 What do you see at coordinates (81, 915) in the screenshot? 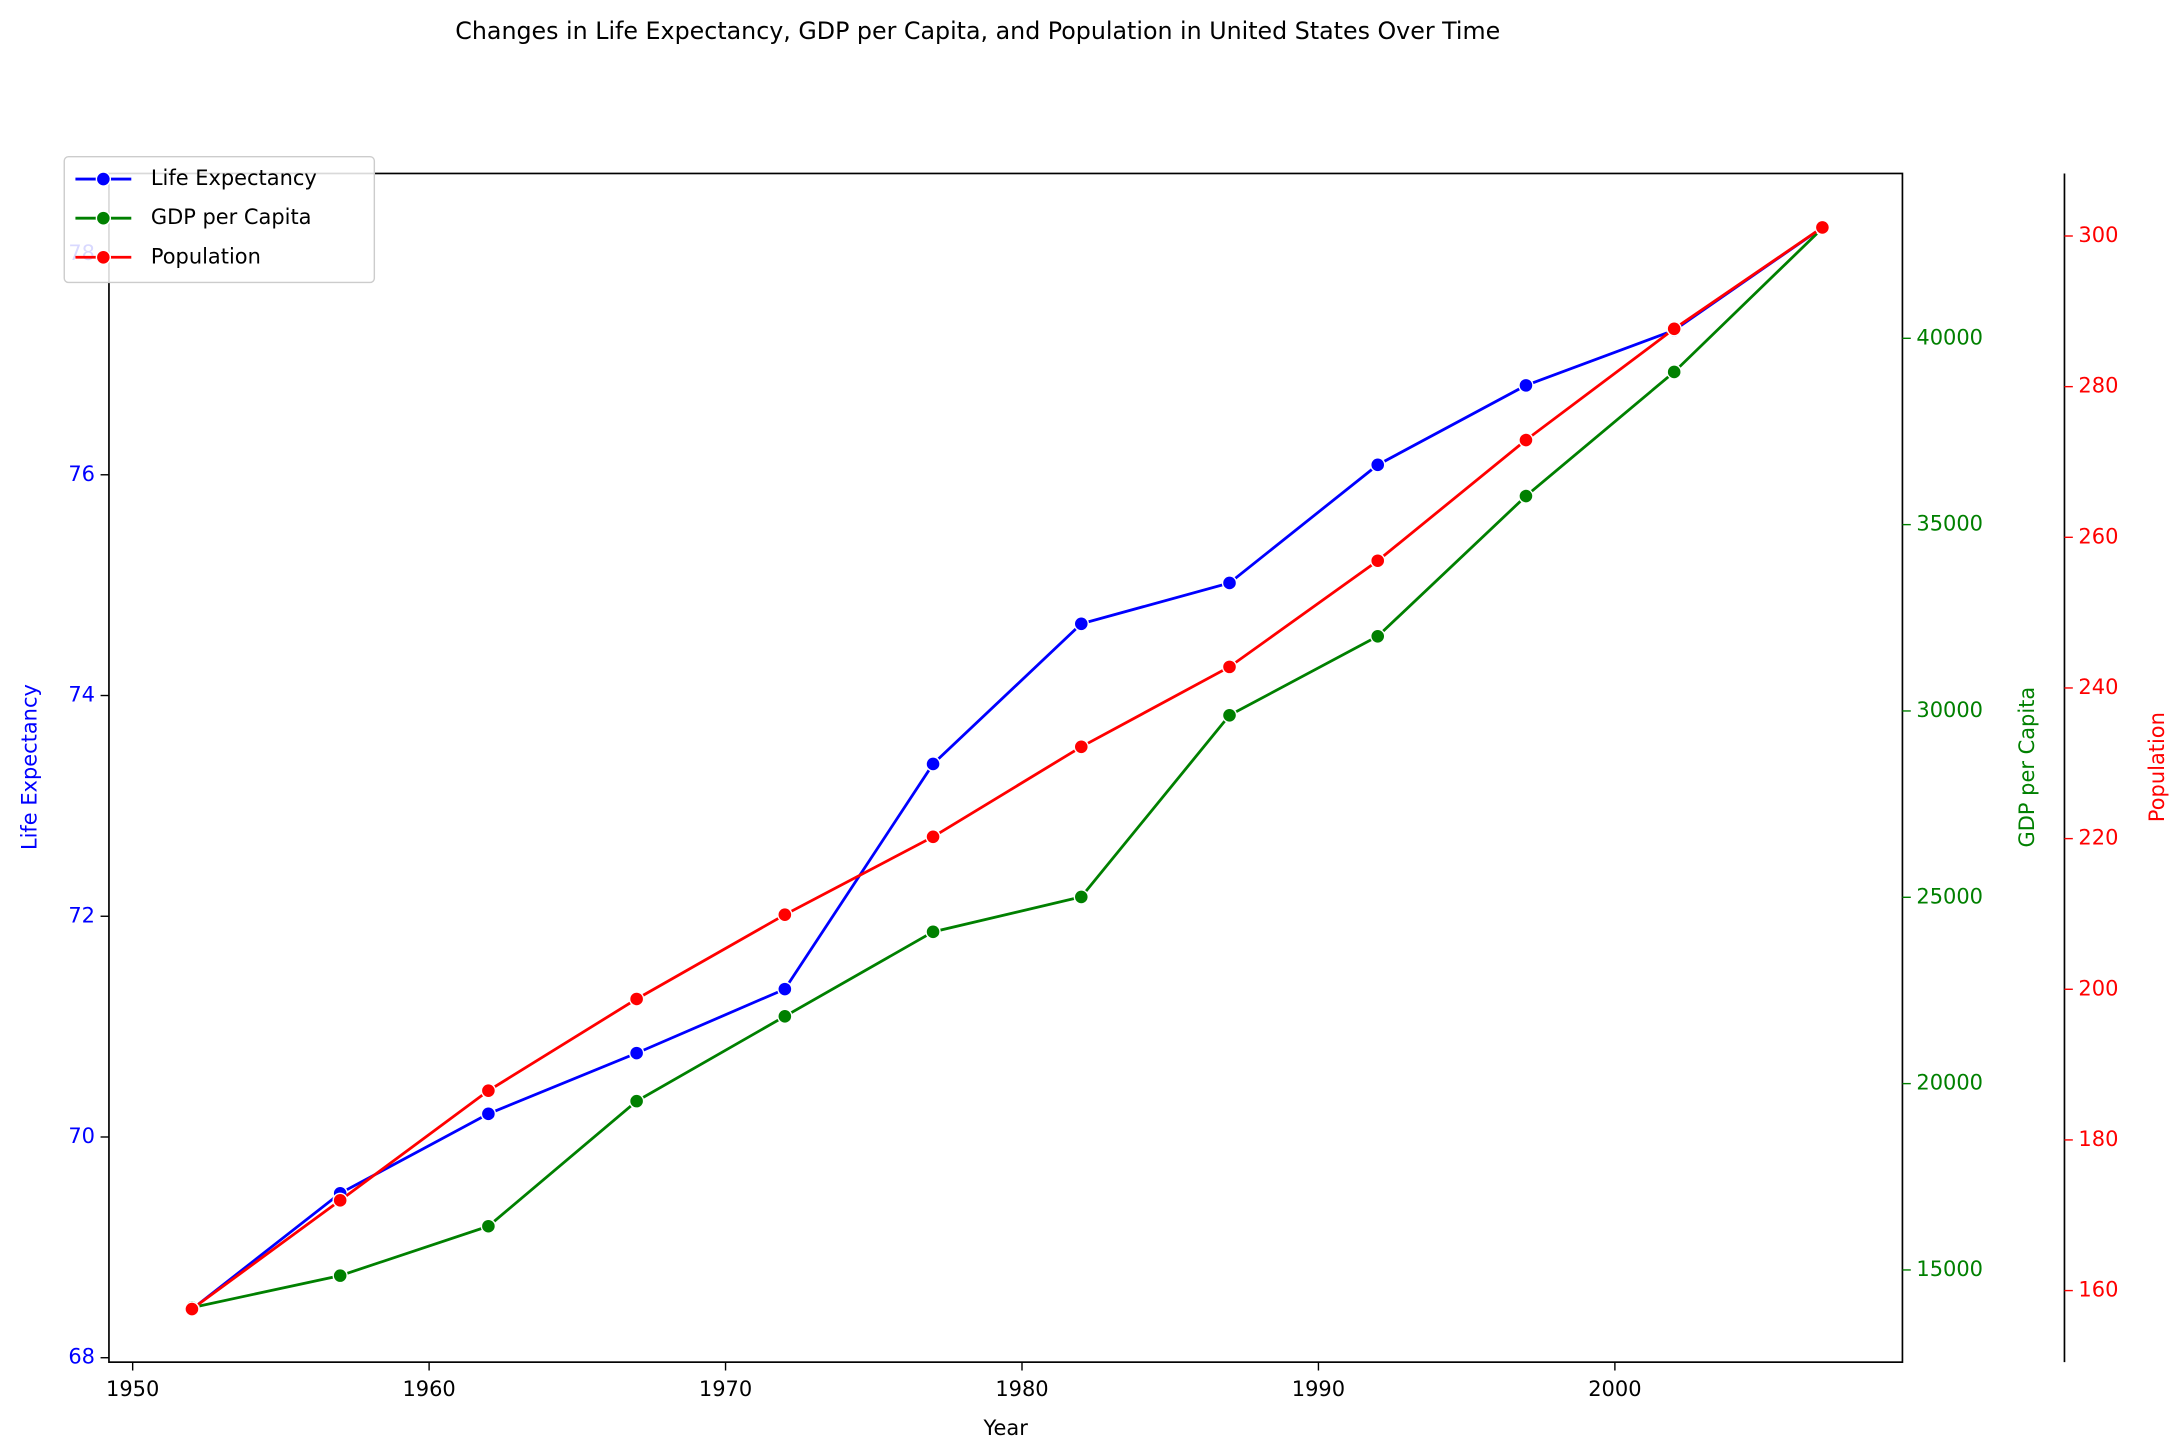
I see `y-tick-label: 72` at bounding box center [81, 915].